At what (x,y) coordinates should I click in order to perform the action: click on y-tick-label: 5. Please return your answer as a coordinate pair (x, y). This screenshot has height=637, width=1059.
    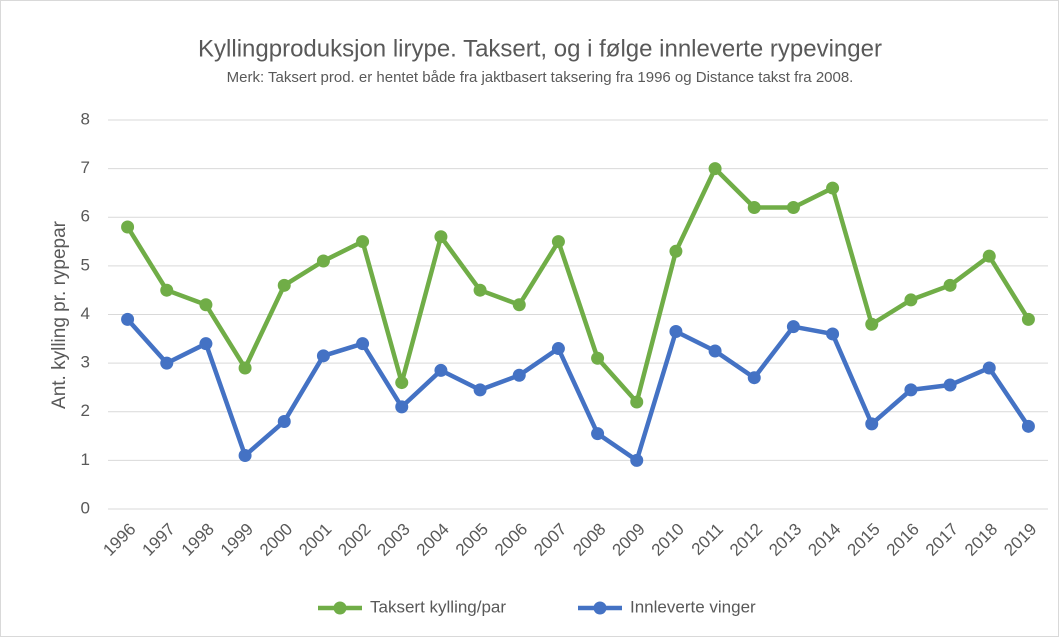
    Looking at the image, I should click on (85, 264).